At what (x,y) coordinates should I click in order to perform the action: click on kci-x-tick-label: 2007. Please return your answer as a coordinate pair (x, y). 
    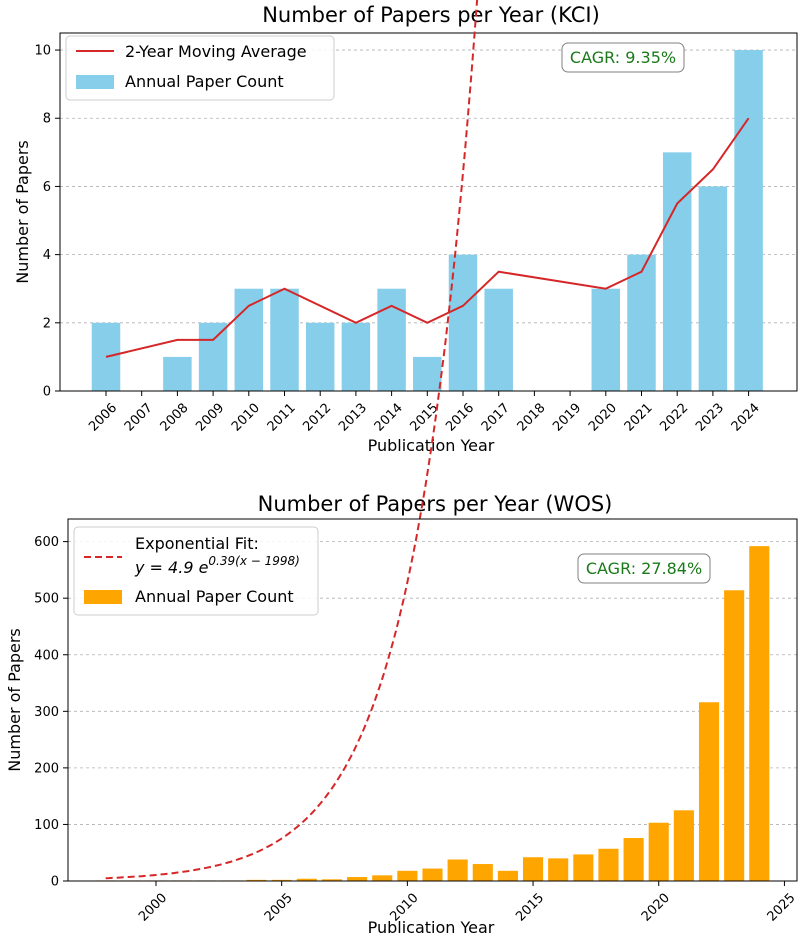
    Looking at the image, I should click on (139, 418).